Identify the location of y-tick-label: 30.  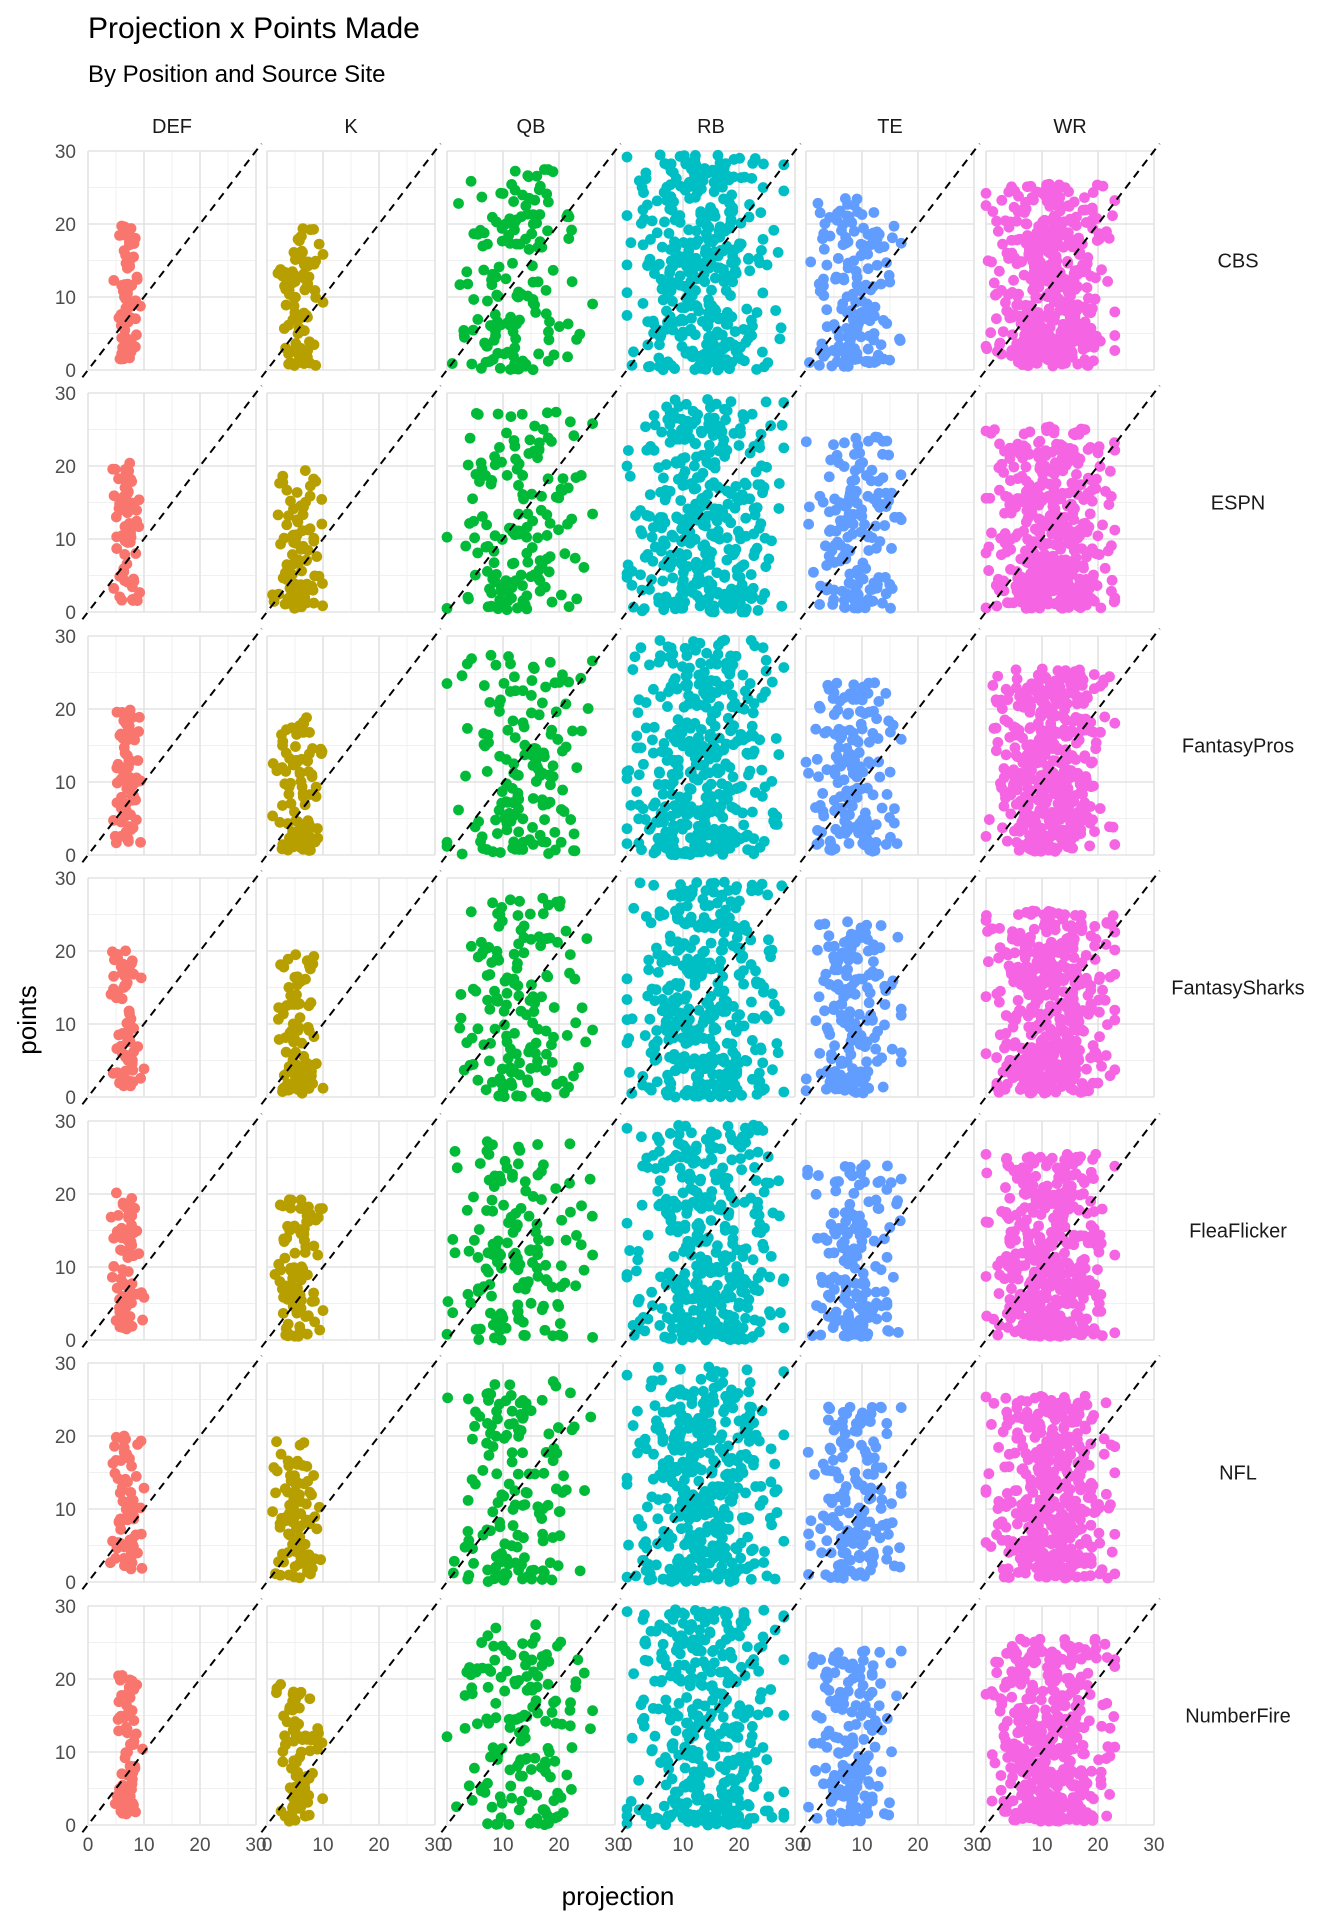
(65, 394).